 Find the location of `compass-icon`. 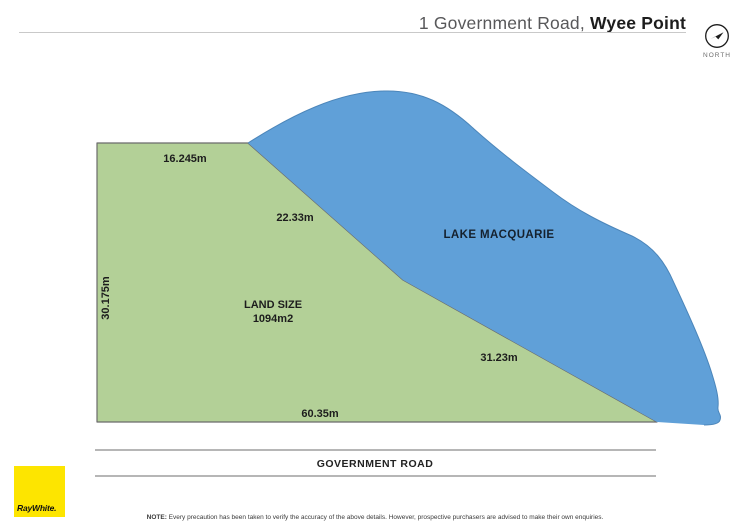

compass-icon is located at coordinates (717, 36).